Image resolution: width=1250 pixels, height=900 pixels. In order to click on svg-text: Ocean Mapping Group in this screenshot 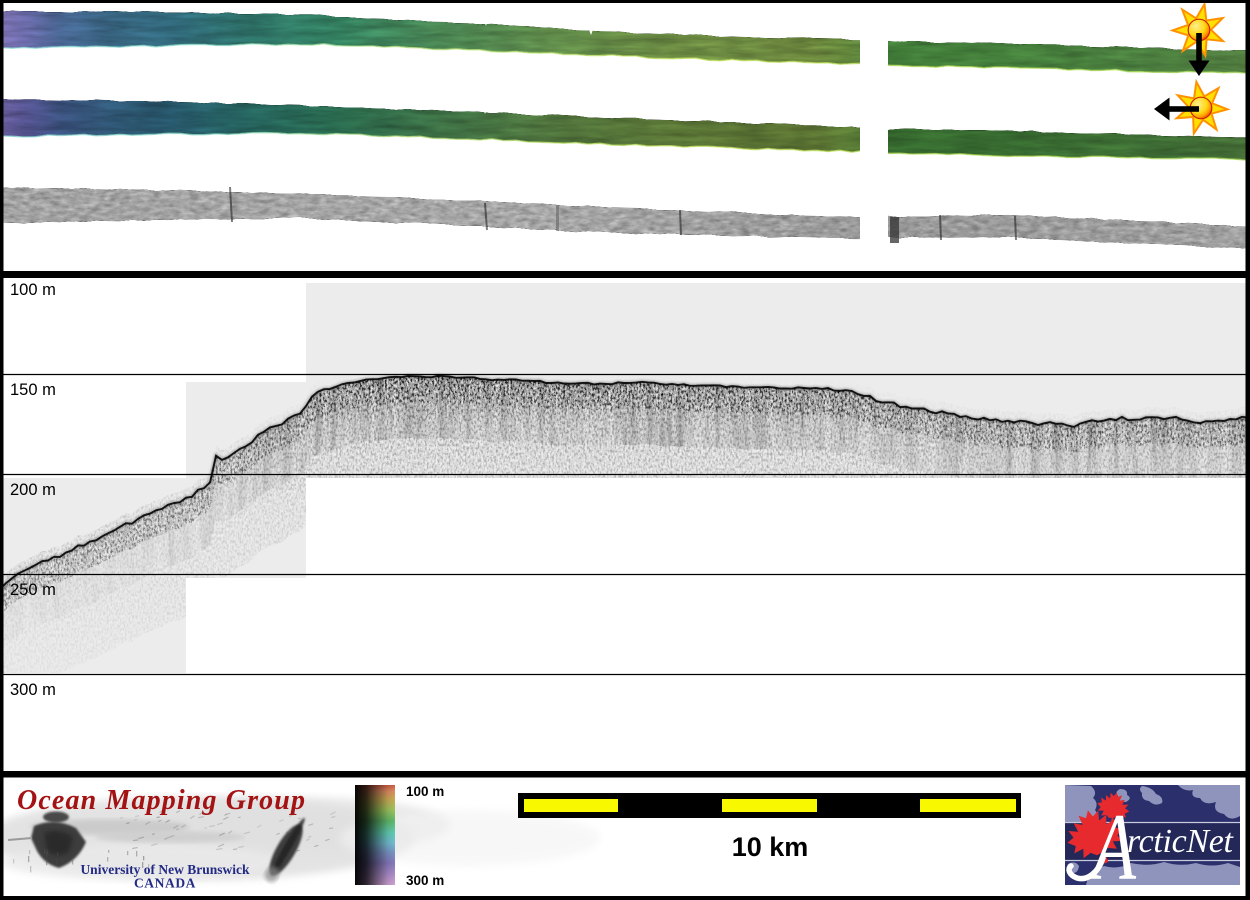, I will do `click(161, 800)`.